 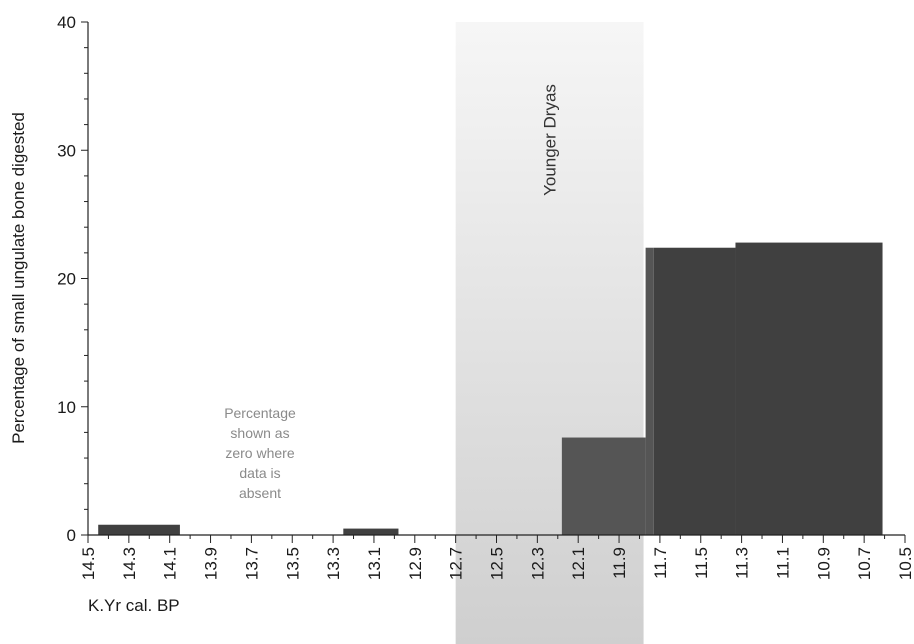 What do you see at coordinates (259, 433) in the screenshot?
I see `annotation-line: shown as` at bounding box center [259, 433].